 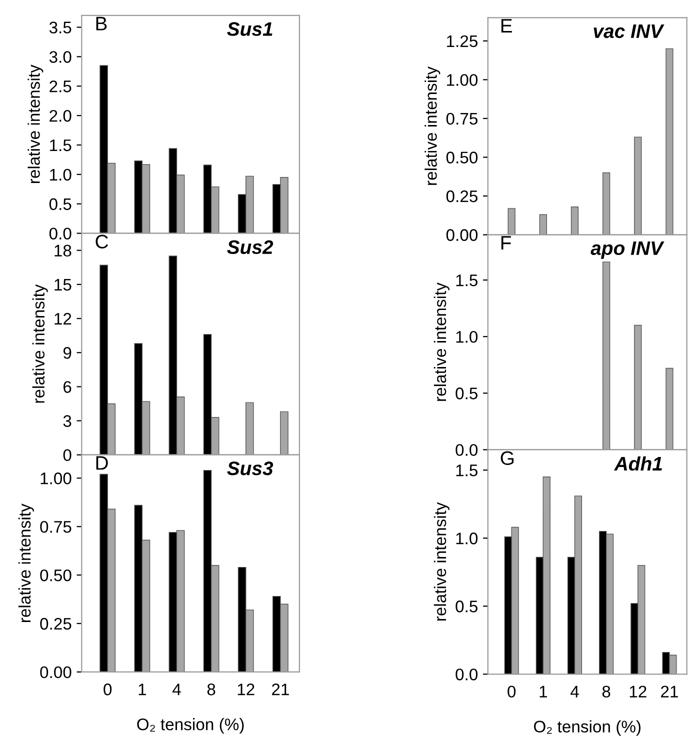 What do you see at coordinates (60, 28) in the screenshot?
I see `y-tick-label: 3.5` at bounding box center [60, 28].